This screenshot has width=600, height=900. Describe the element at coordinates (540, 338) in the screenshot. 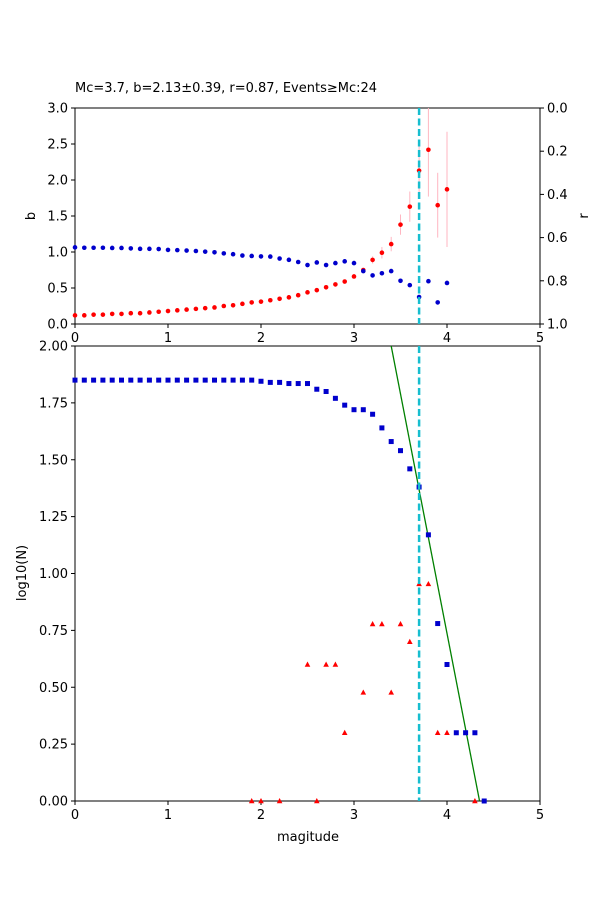

I see `top-x-tick-label: 5` at that location.